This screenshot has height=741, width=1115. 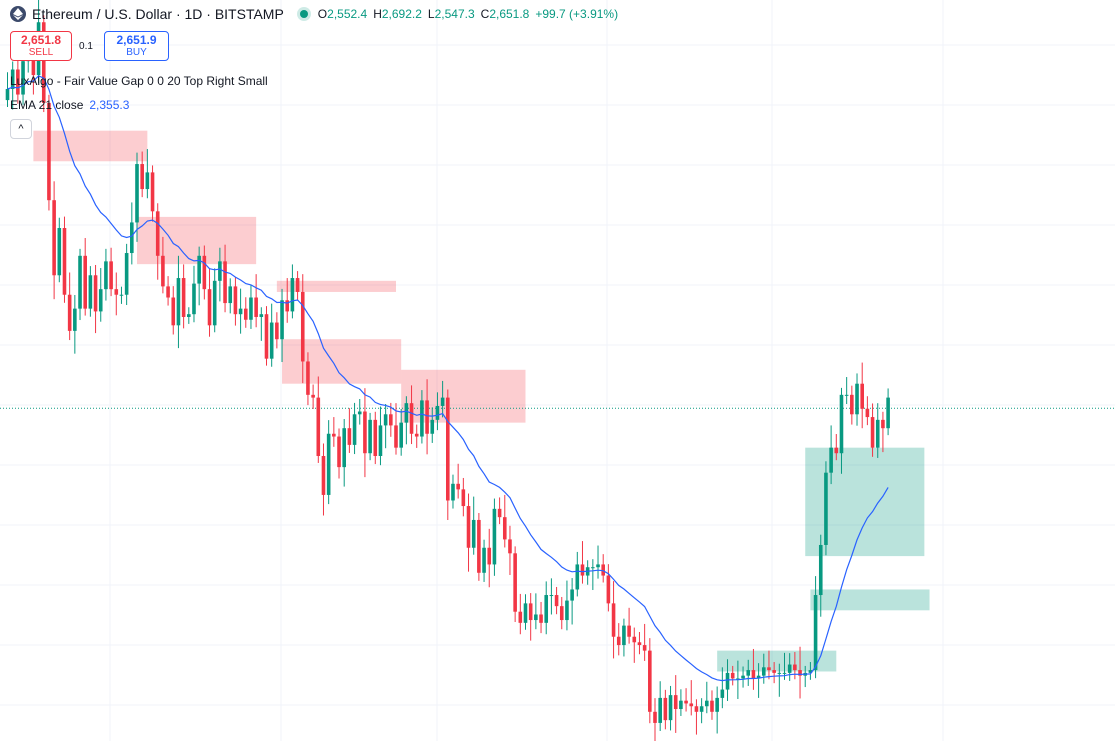 What do you see at coordinates (158, 14) in the screenshot?
I see `symbol-title: Ethereum / U.S. Dollar · 1D · BITSTAMP` at bounding box center [158, 14].